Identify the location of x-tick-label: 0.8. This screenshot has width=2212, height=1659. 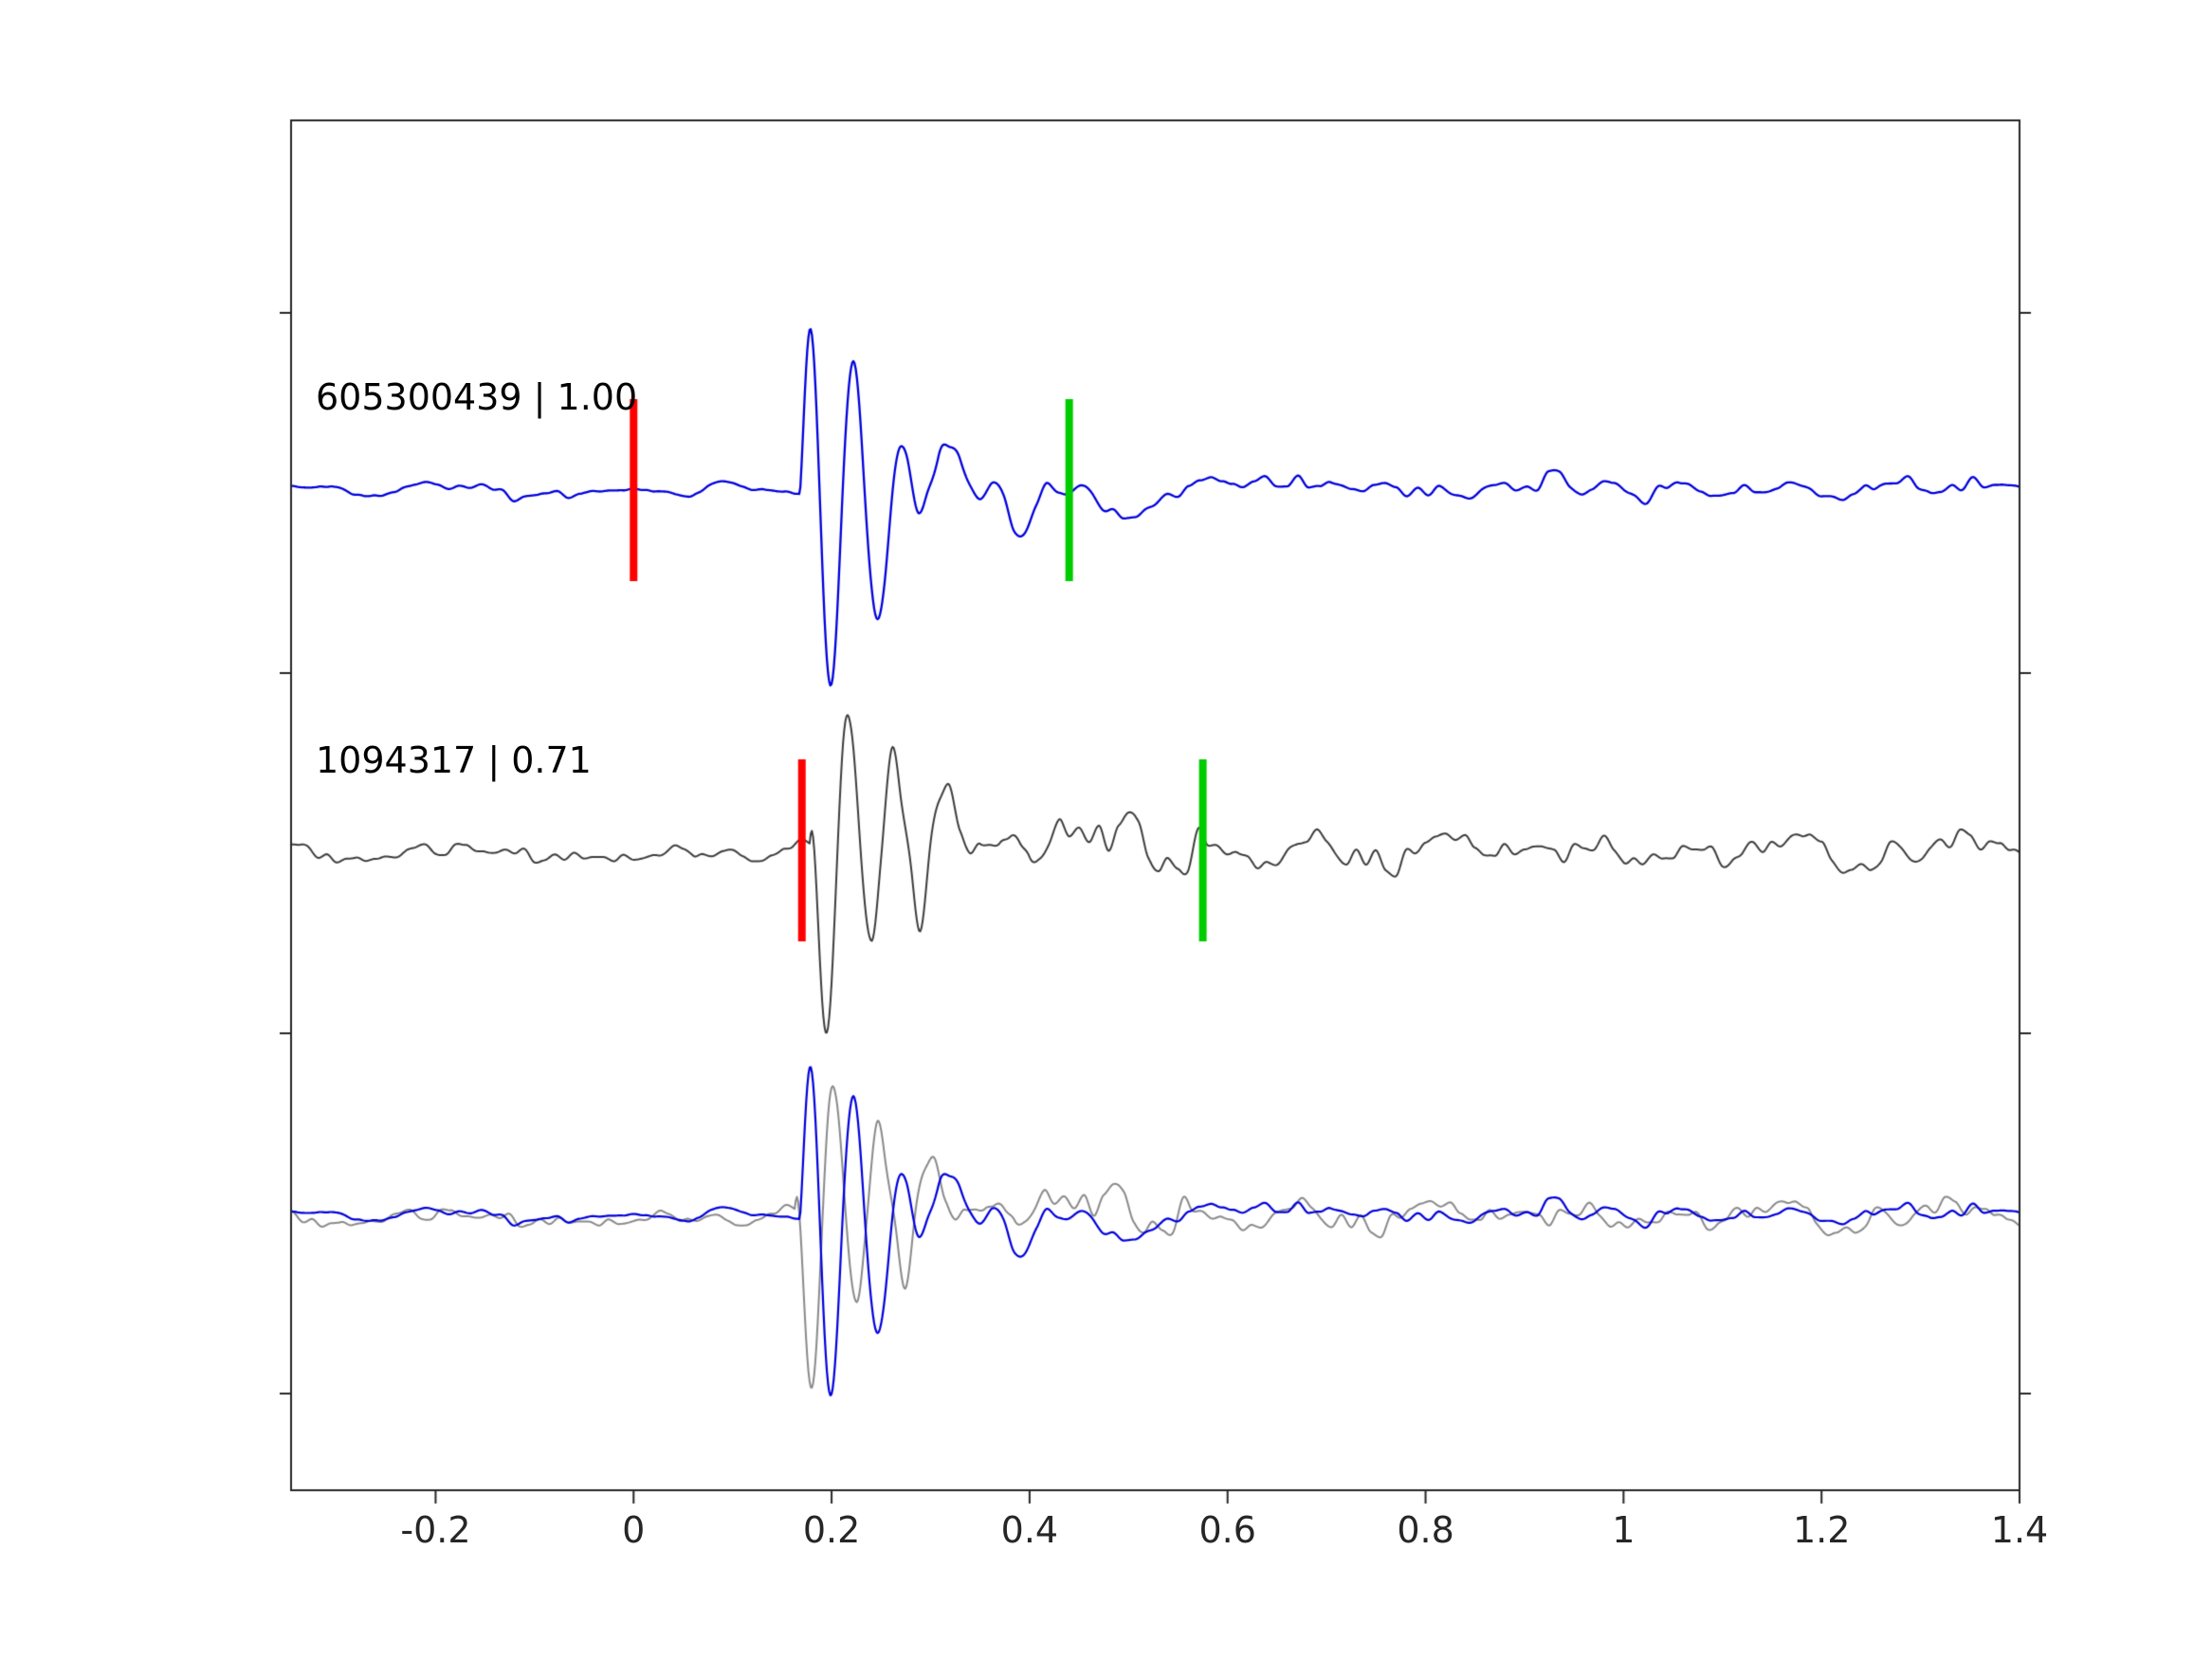
(1425, 1530).